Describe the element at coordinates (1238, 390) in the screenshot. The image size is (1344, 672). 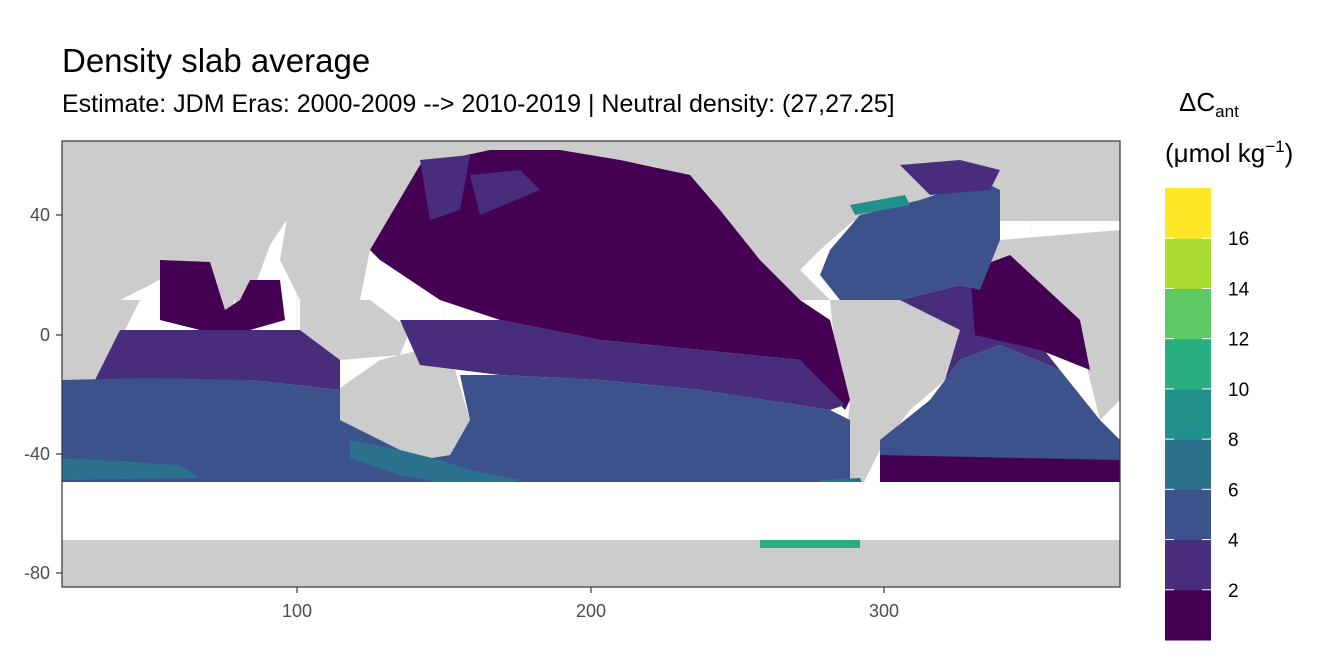
I see `legend-tick-label-10: 10` at that location.